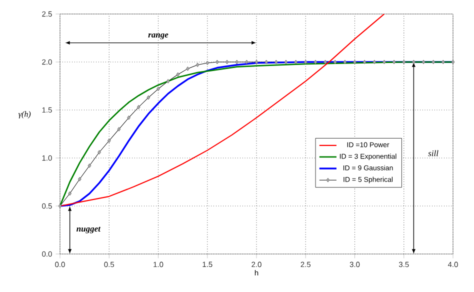  I want to click on annotation: nugget, so click(88, 230).